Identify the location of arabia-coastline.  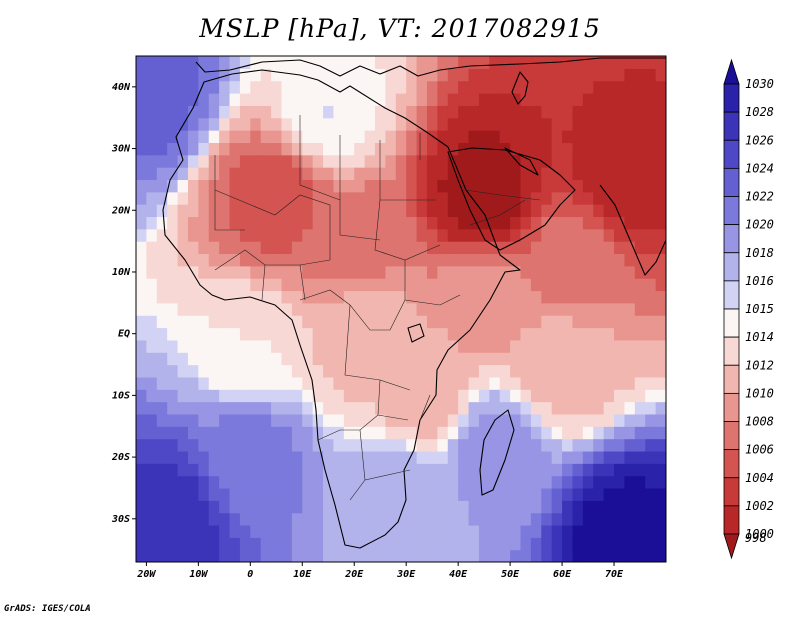
(511, 199).